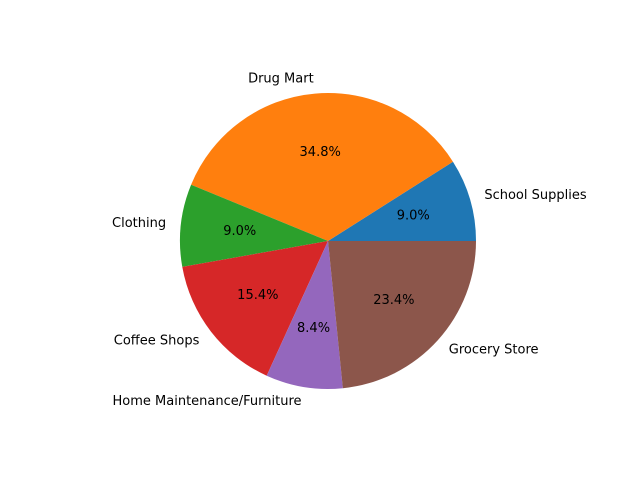 The height and width of the screenshot is (480, 640). What do you see at coordinates (322, 166) in the screenshot?
I see `slice-drug-mart` at bounding box center [322, 166].